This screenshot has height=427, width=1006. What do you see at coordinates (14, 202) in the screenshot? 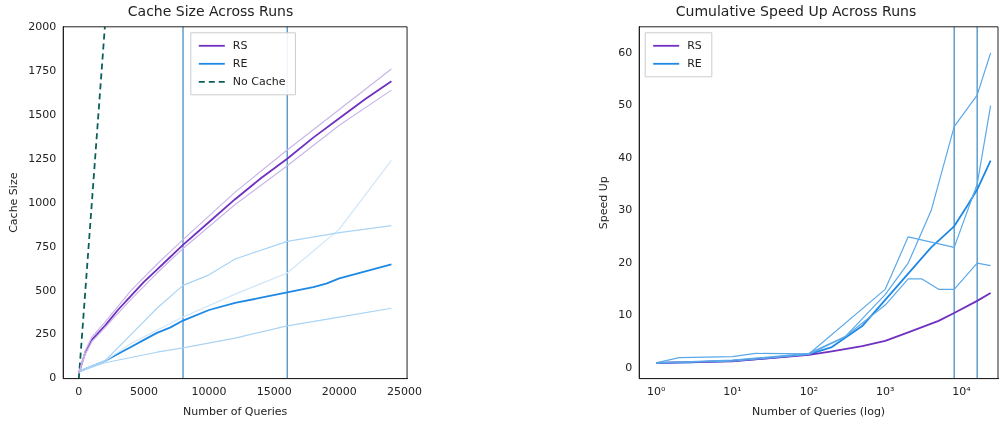
I see `y-axis-title: Cache Size` at bounding box center [14, 202].